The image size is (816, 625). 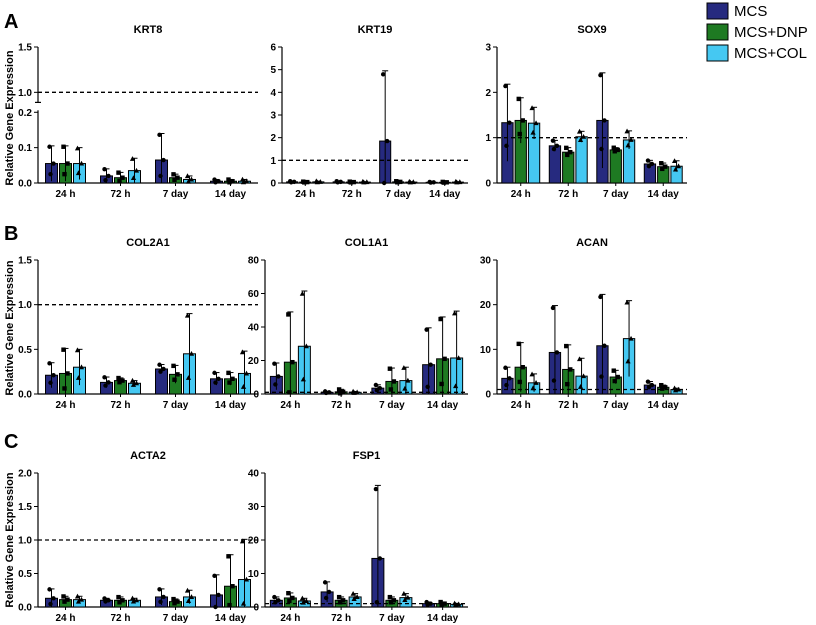 What do you see at coordinates (138, 112) in the screenshot?
I see `chart-krt8: KRT8 0.0 0.1 0.2 1.0 1.5 24 h 72 h 7 day 14 day` at bounding box center [138, 112].